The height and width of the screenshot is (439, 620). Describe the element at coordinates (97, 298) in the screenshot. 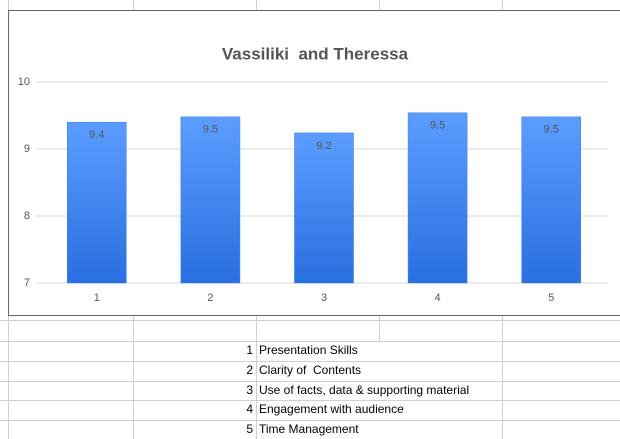

I see `x-tick-label: 1` at that location.